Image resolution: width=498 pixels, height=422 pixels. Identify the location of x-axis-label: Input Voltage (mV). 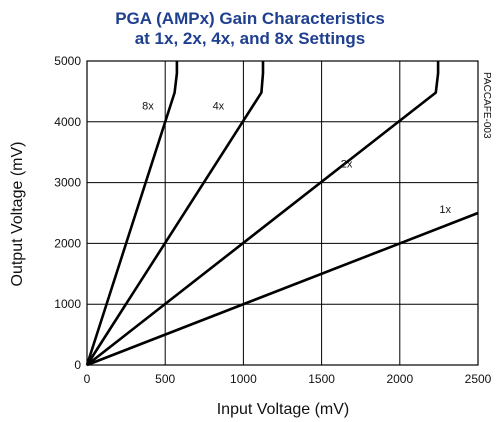
(283, 409).